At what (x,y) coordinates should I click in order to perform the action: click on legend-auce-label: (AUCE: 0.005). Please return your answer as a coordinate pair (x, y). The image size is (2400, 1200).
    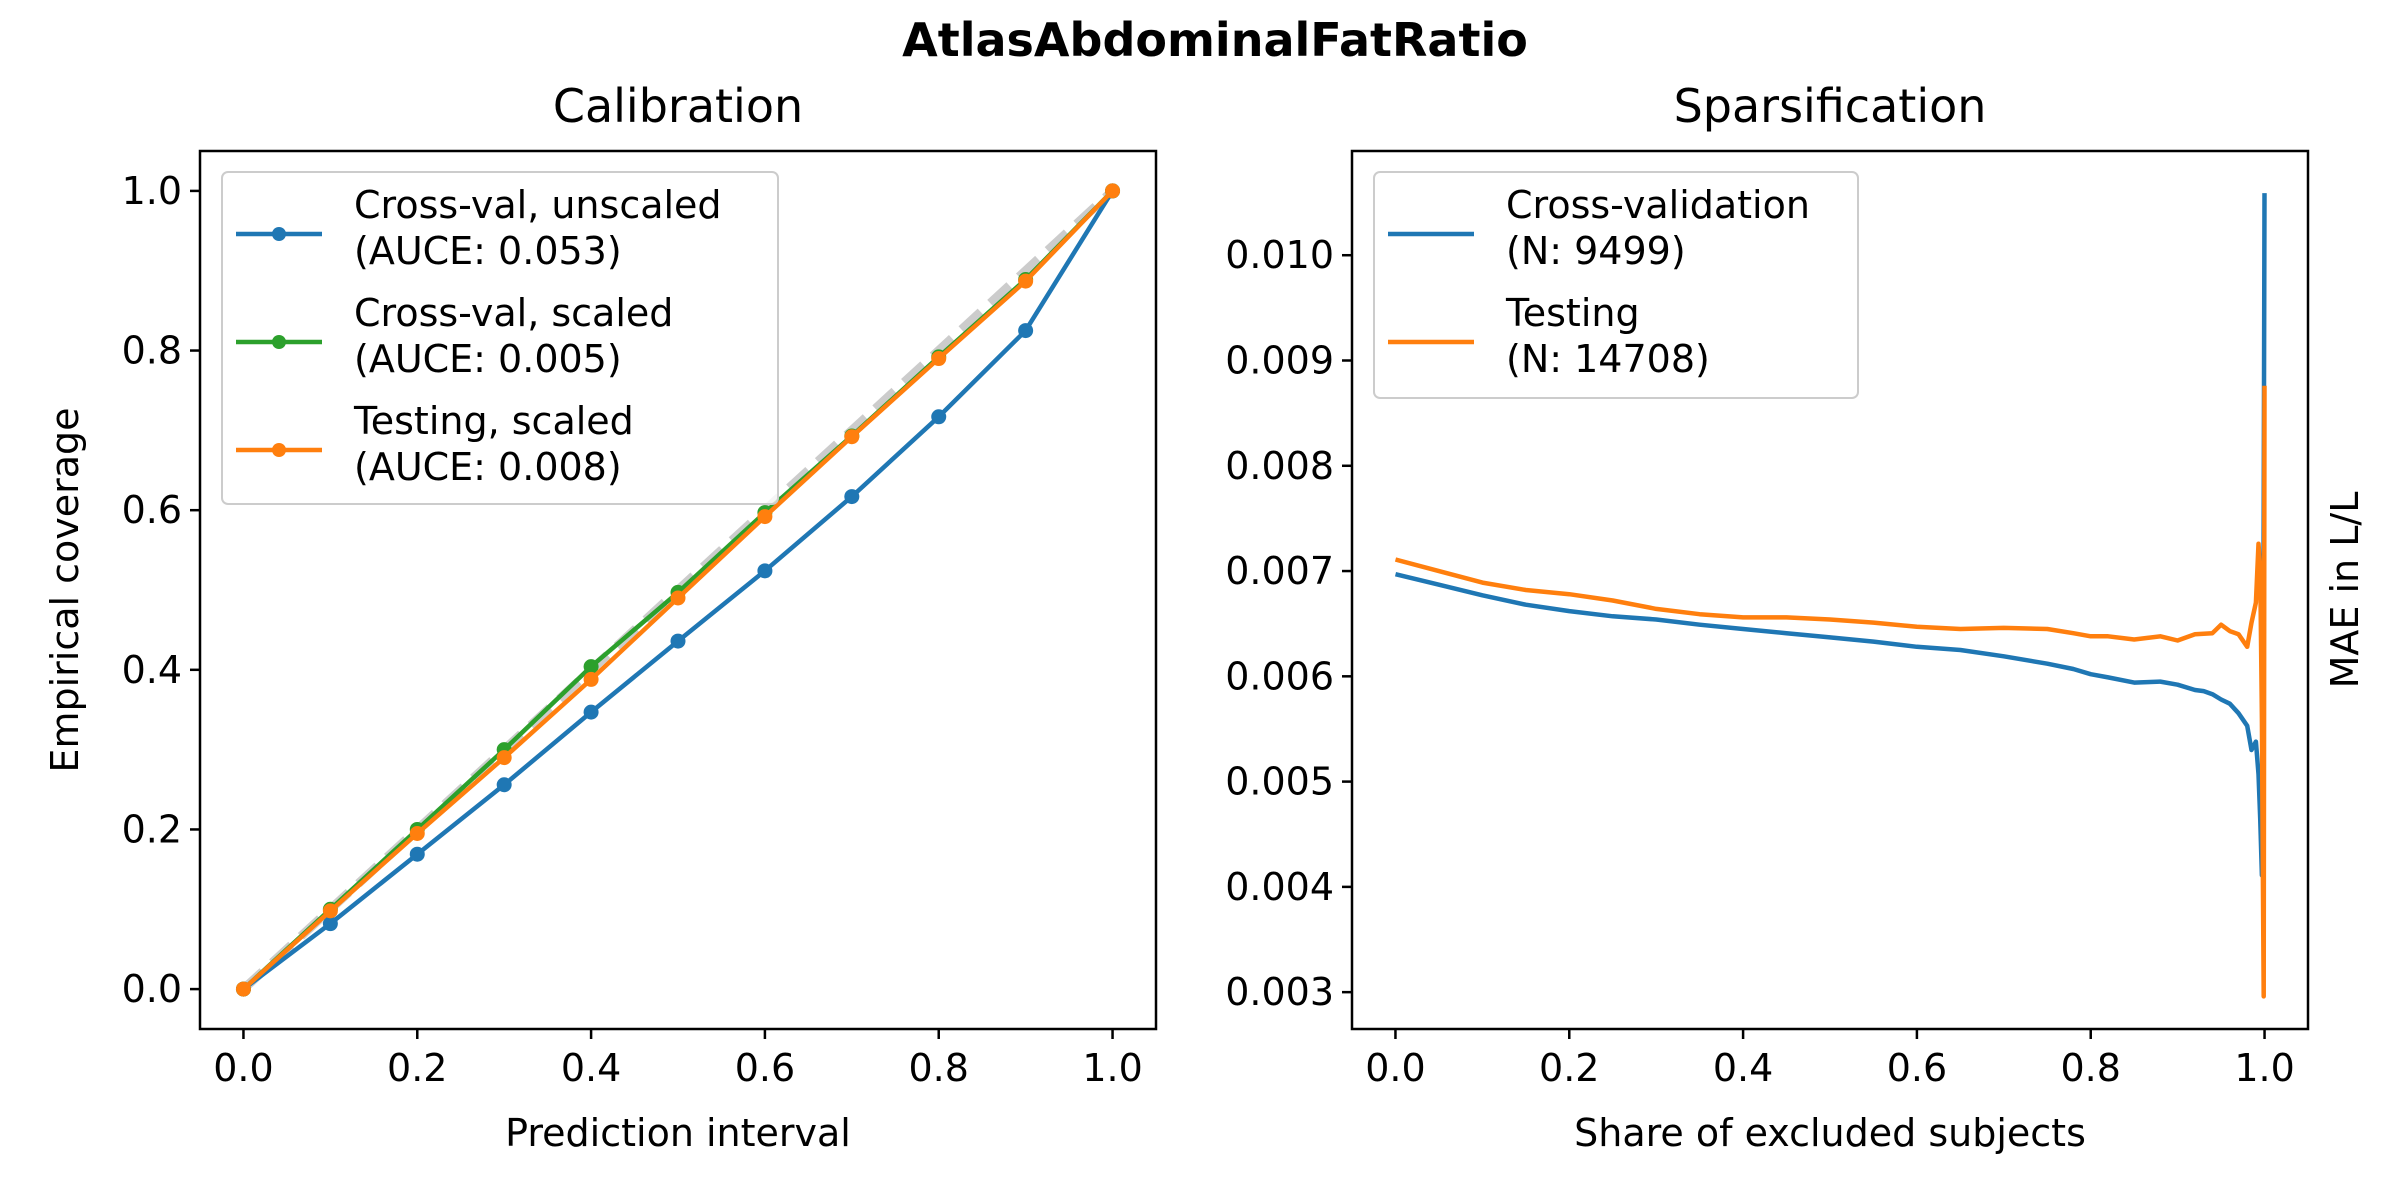
    Looking at the image, I should click on (488, 359).